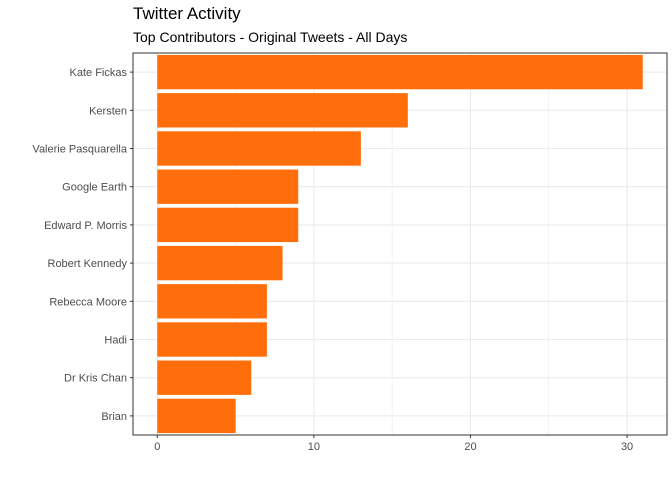 This screenshot has width=672, height=480. What do you see at coordinates (157, 447) in the screenshot?
I see `x-tick-label: 0` at bounding box center [157, 447].